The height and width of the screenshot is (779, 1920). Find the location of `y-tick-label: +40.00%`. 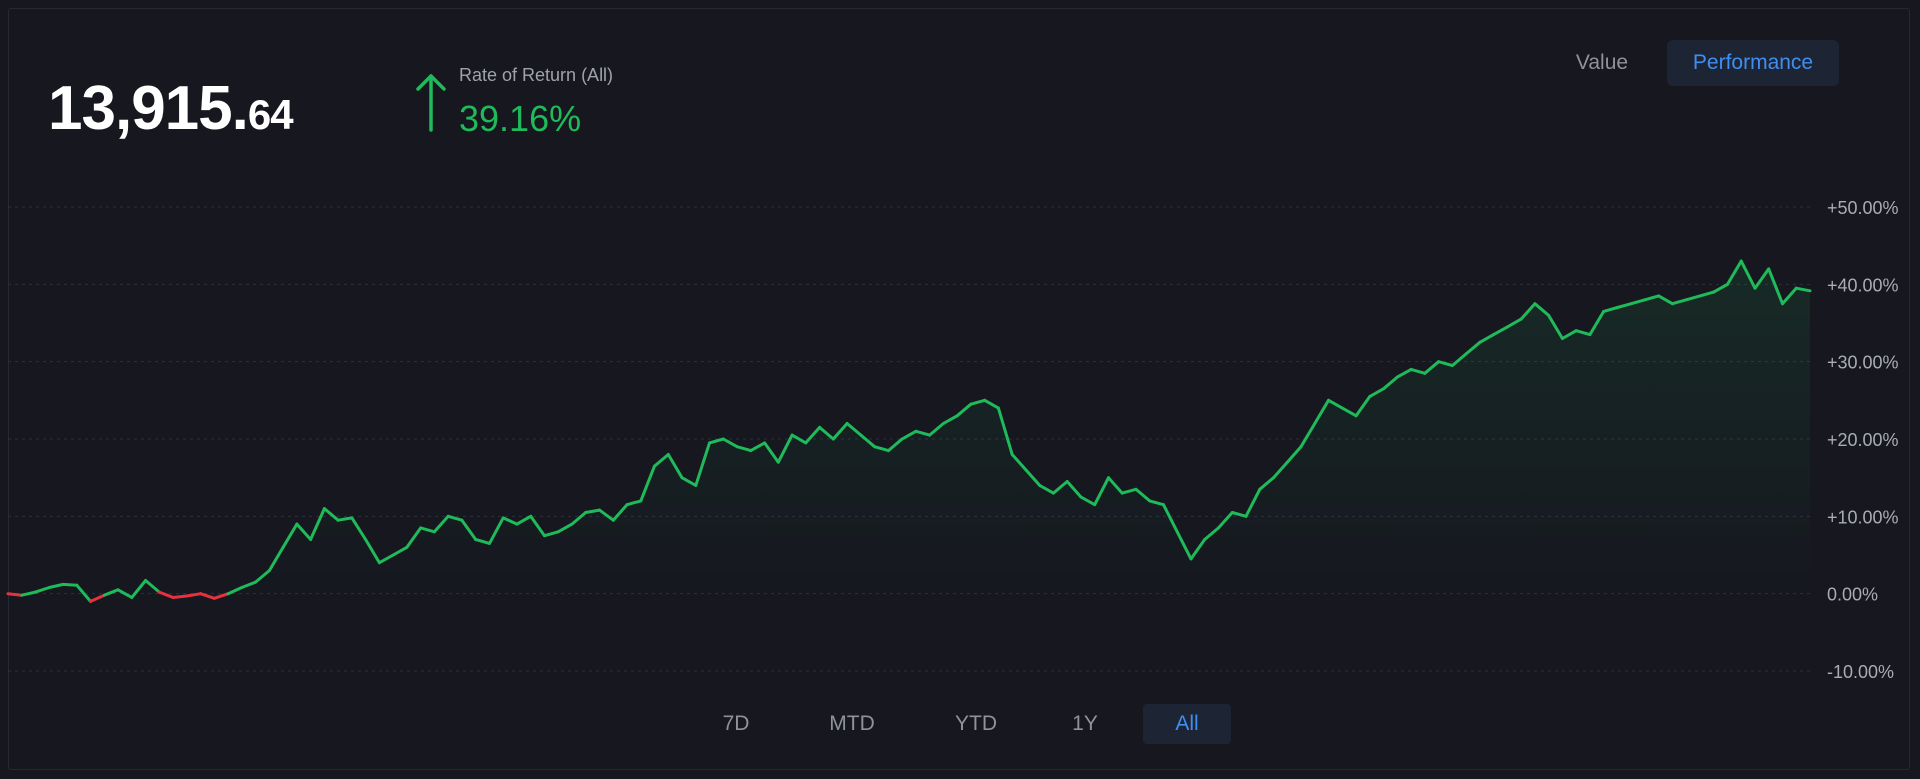

y-tick-label: +40.00% is located at coordinates (1863, 285).